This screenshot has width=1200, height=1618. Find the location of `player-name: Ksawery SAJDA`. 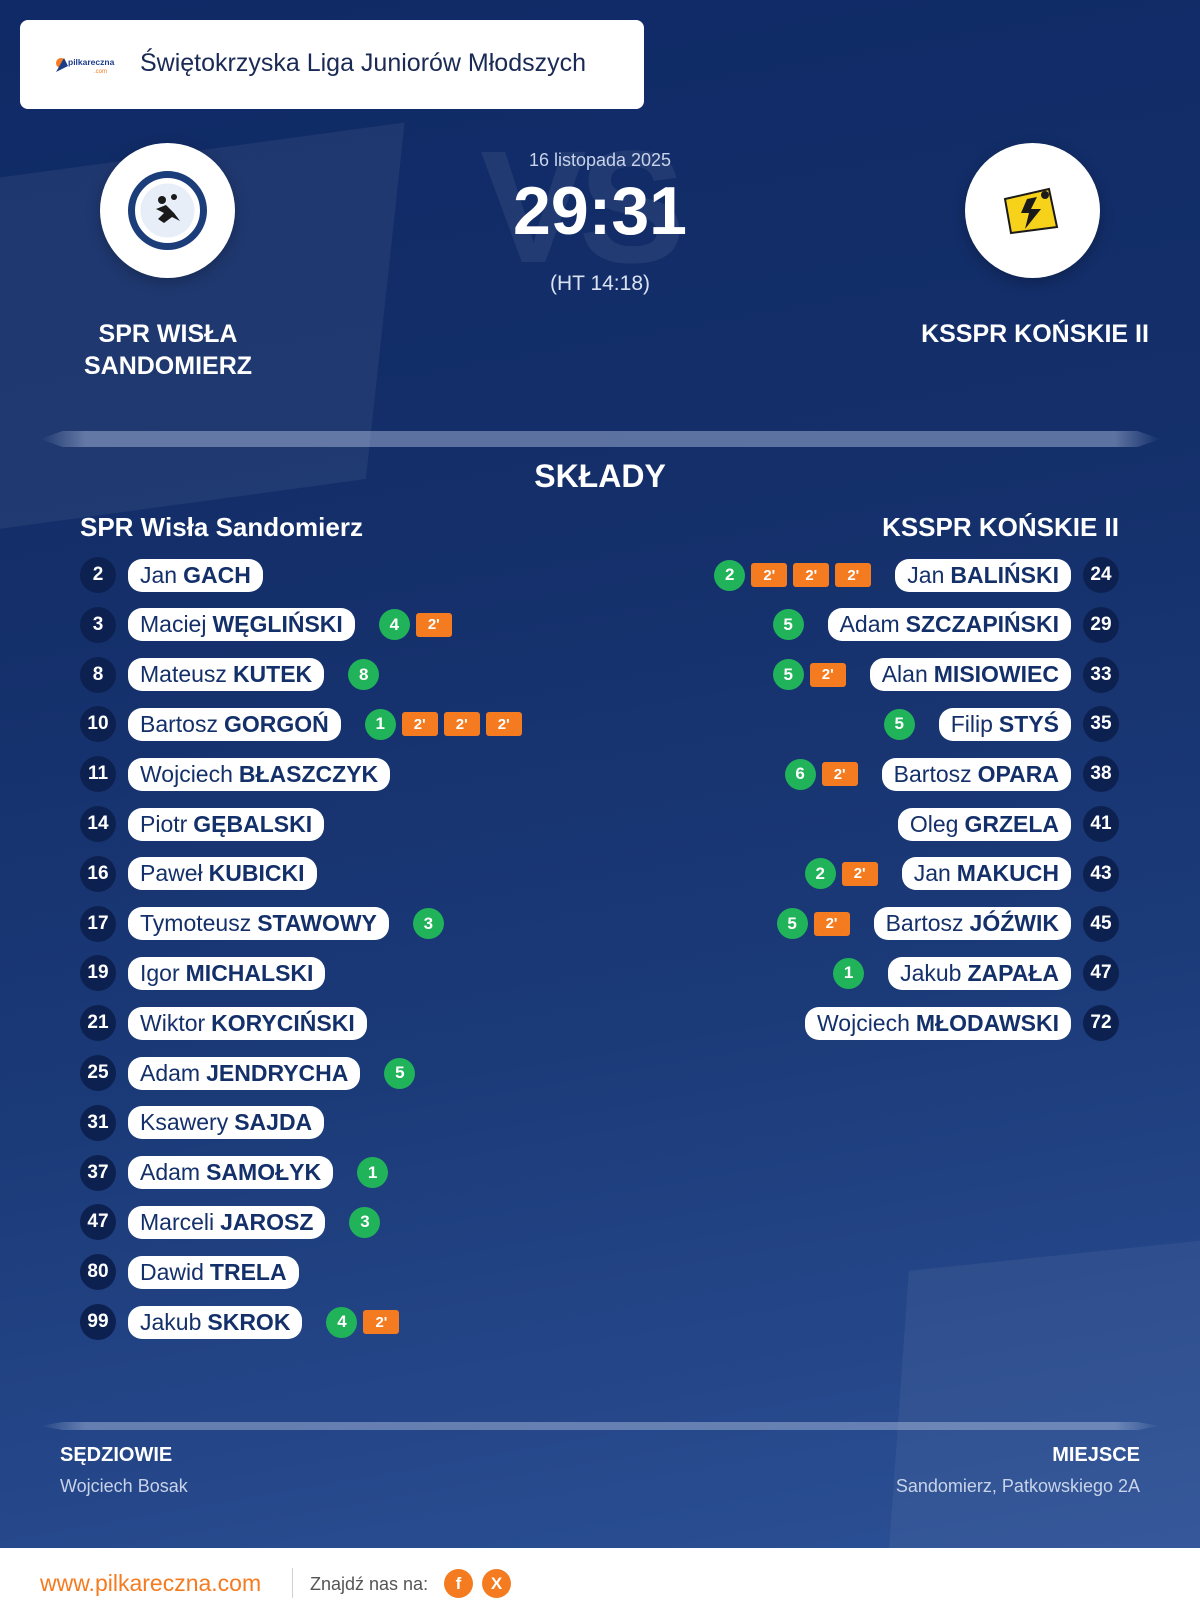

player-name: Ksawery SAJDA is located at coordinates (226, 1123).